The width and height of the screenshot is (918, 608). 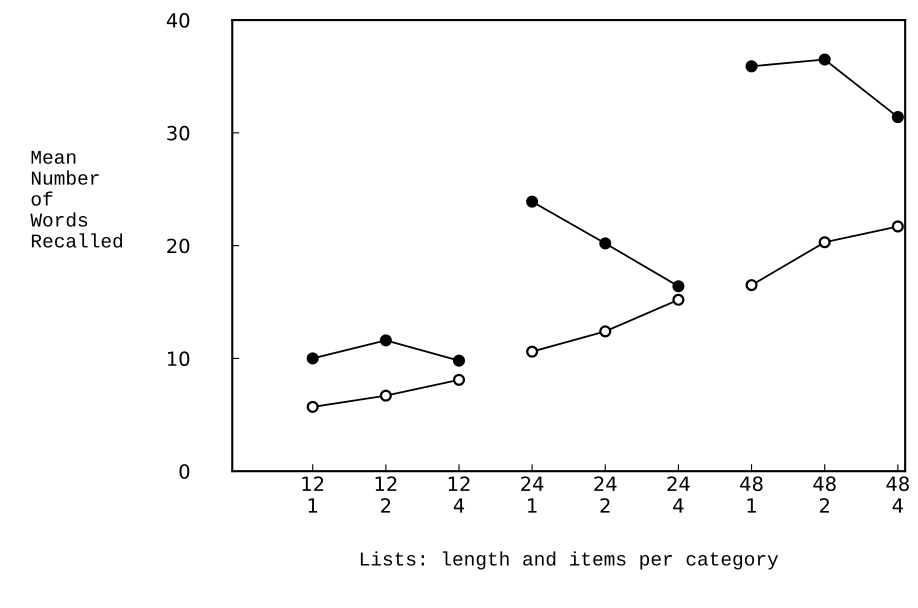 I want to click on y-axis-title: Mean Number of Words Recalled, so click(x=76, y=199).